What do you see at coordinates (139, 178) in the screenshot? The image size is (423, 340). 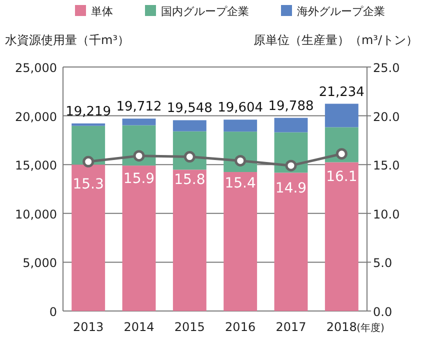 I see `data-label: 15.9` at bounding box center [139, 178].